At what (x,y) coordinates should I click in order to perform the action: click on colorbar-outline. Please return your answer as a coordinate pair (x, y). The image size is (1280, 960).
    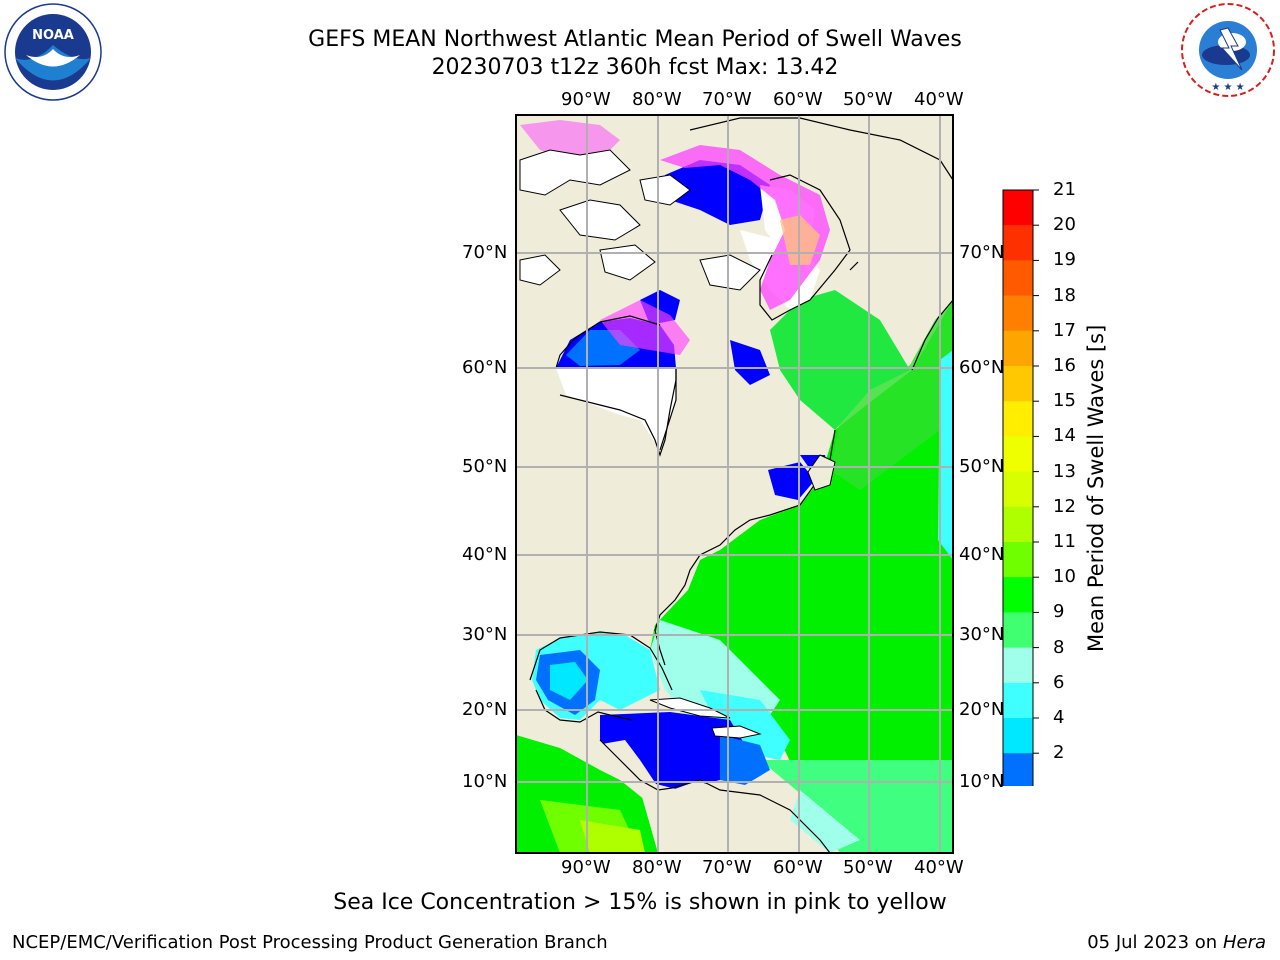
    Looking at the image, I should click on (1018, 487).